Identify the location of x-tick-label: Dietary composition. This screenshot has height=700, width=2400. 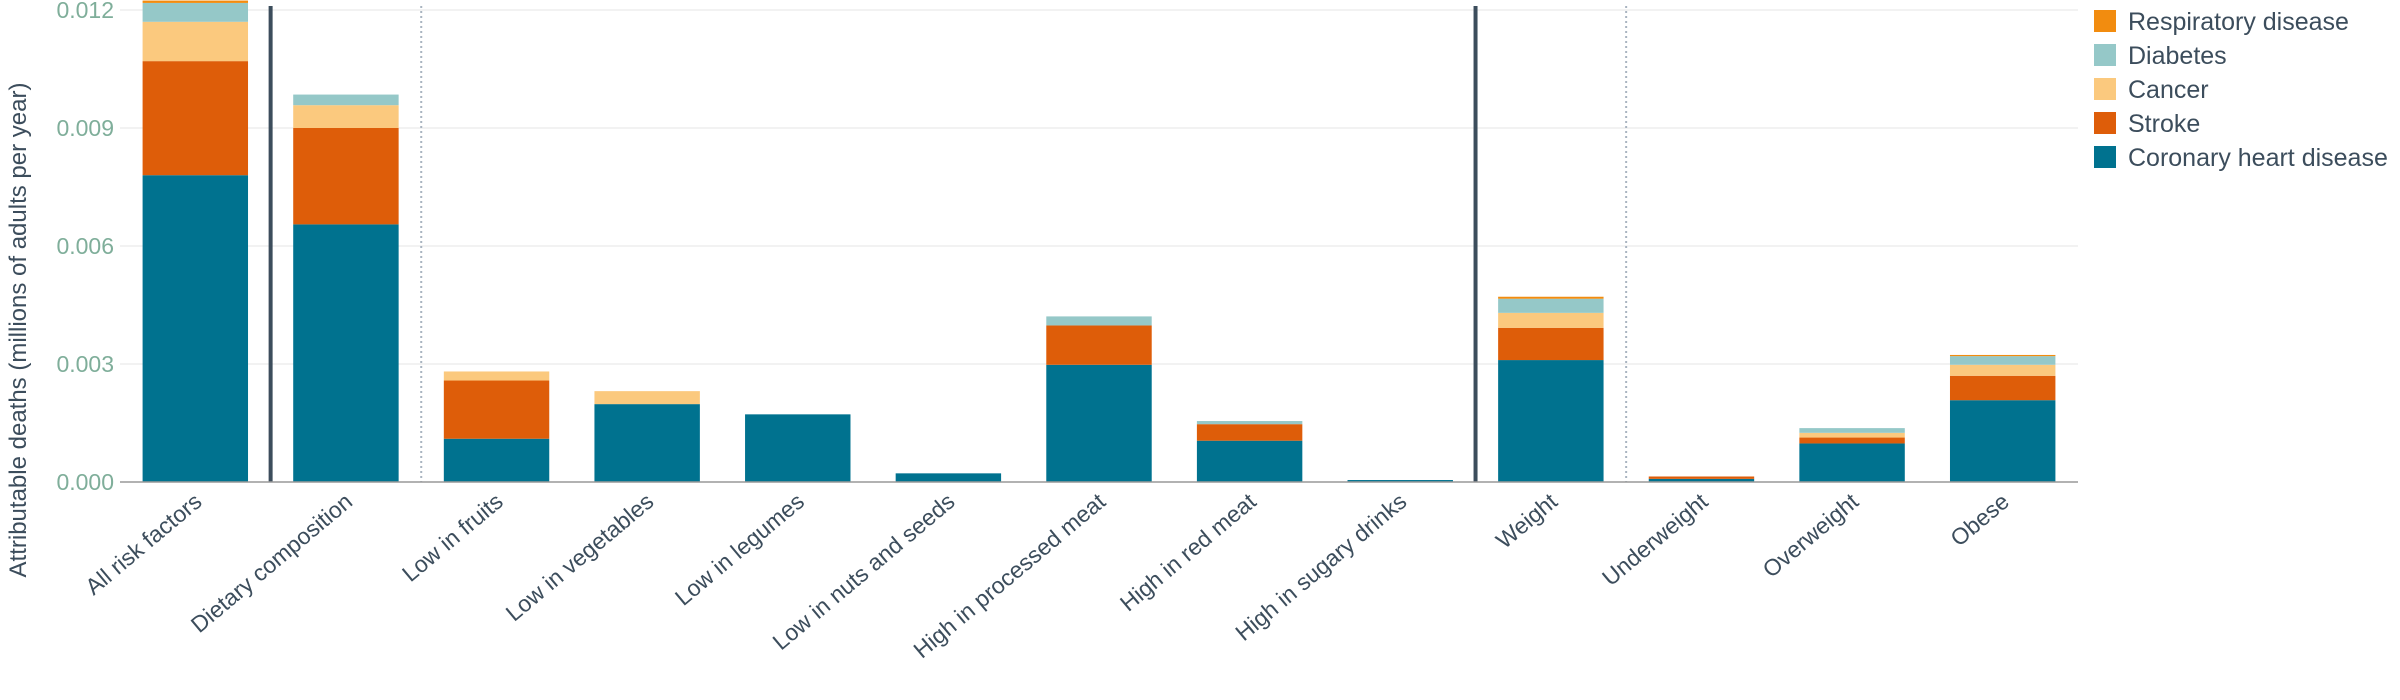
(271, 563).